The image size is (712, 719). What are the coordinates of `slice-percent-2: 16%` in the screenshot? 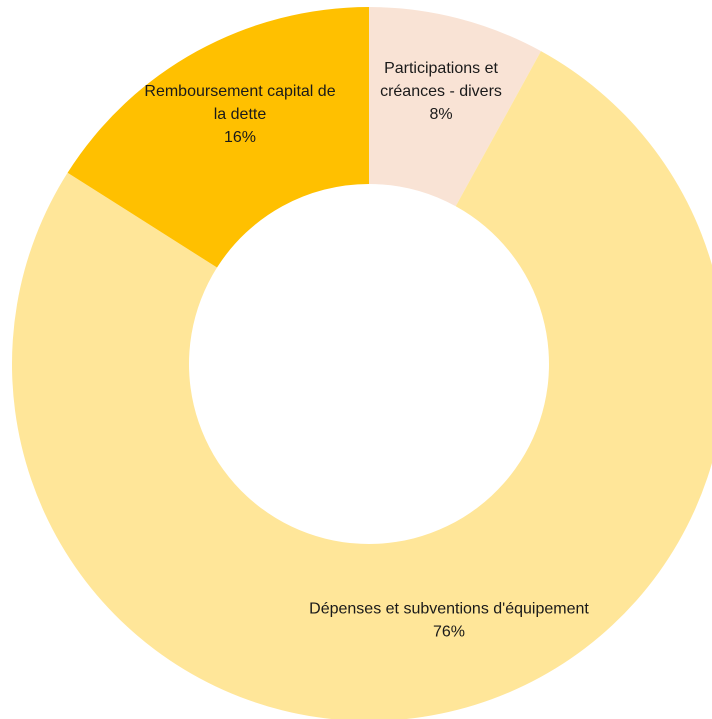 It's located at (240, 137).